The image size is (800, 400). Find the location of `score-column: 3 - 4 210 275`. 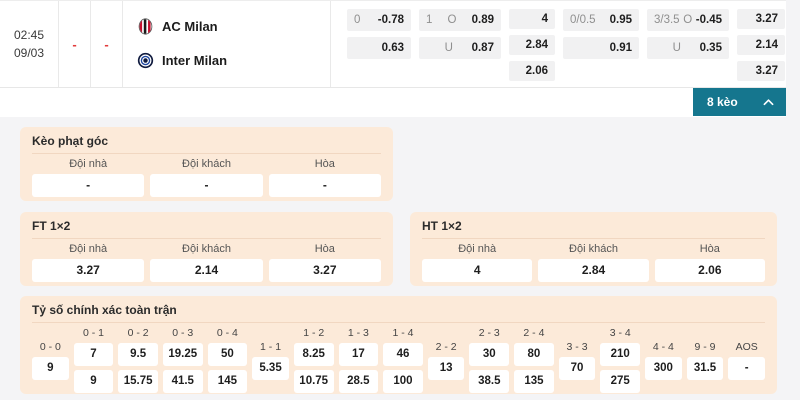

score-column: 3 - 4 210 275 is located at coordinates (620, 359).